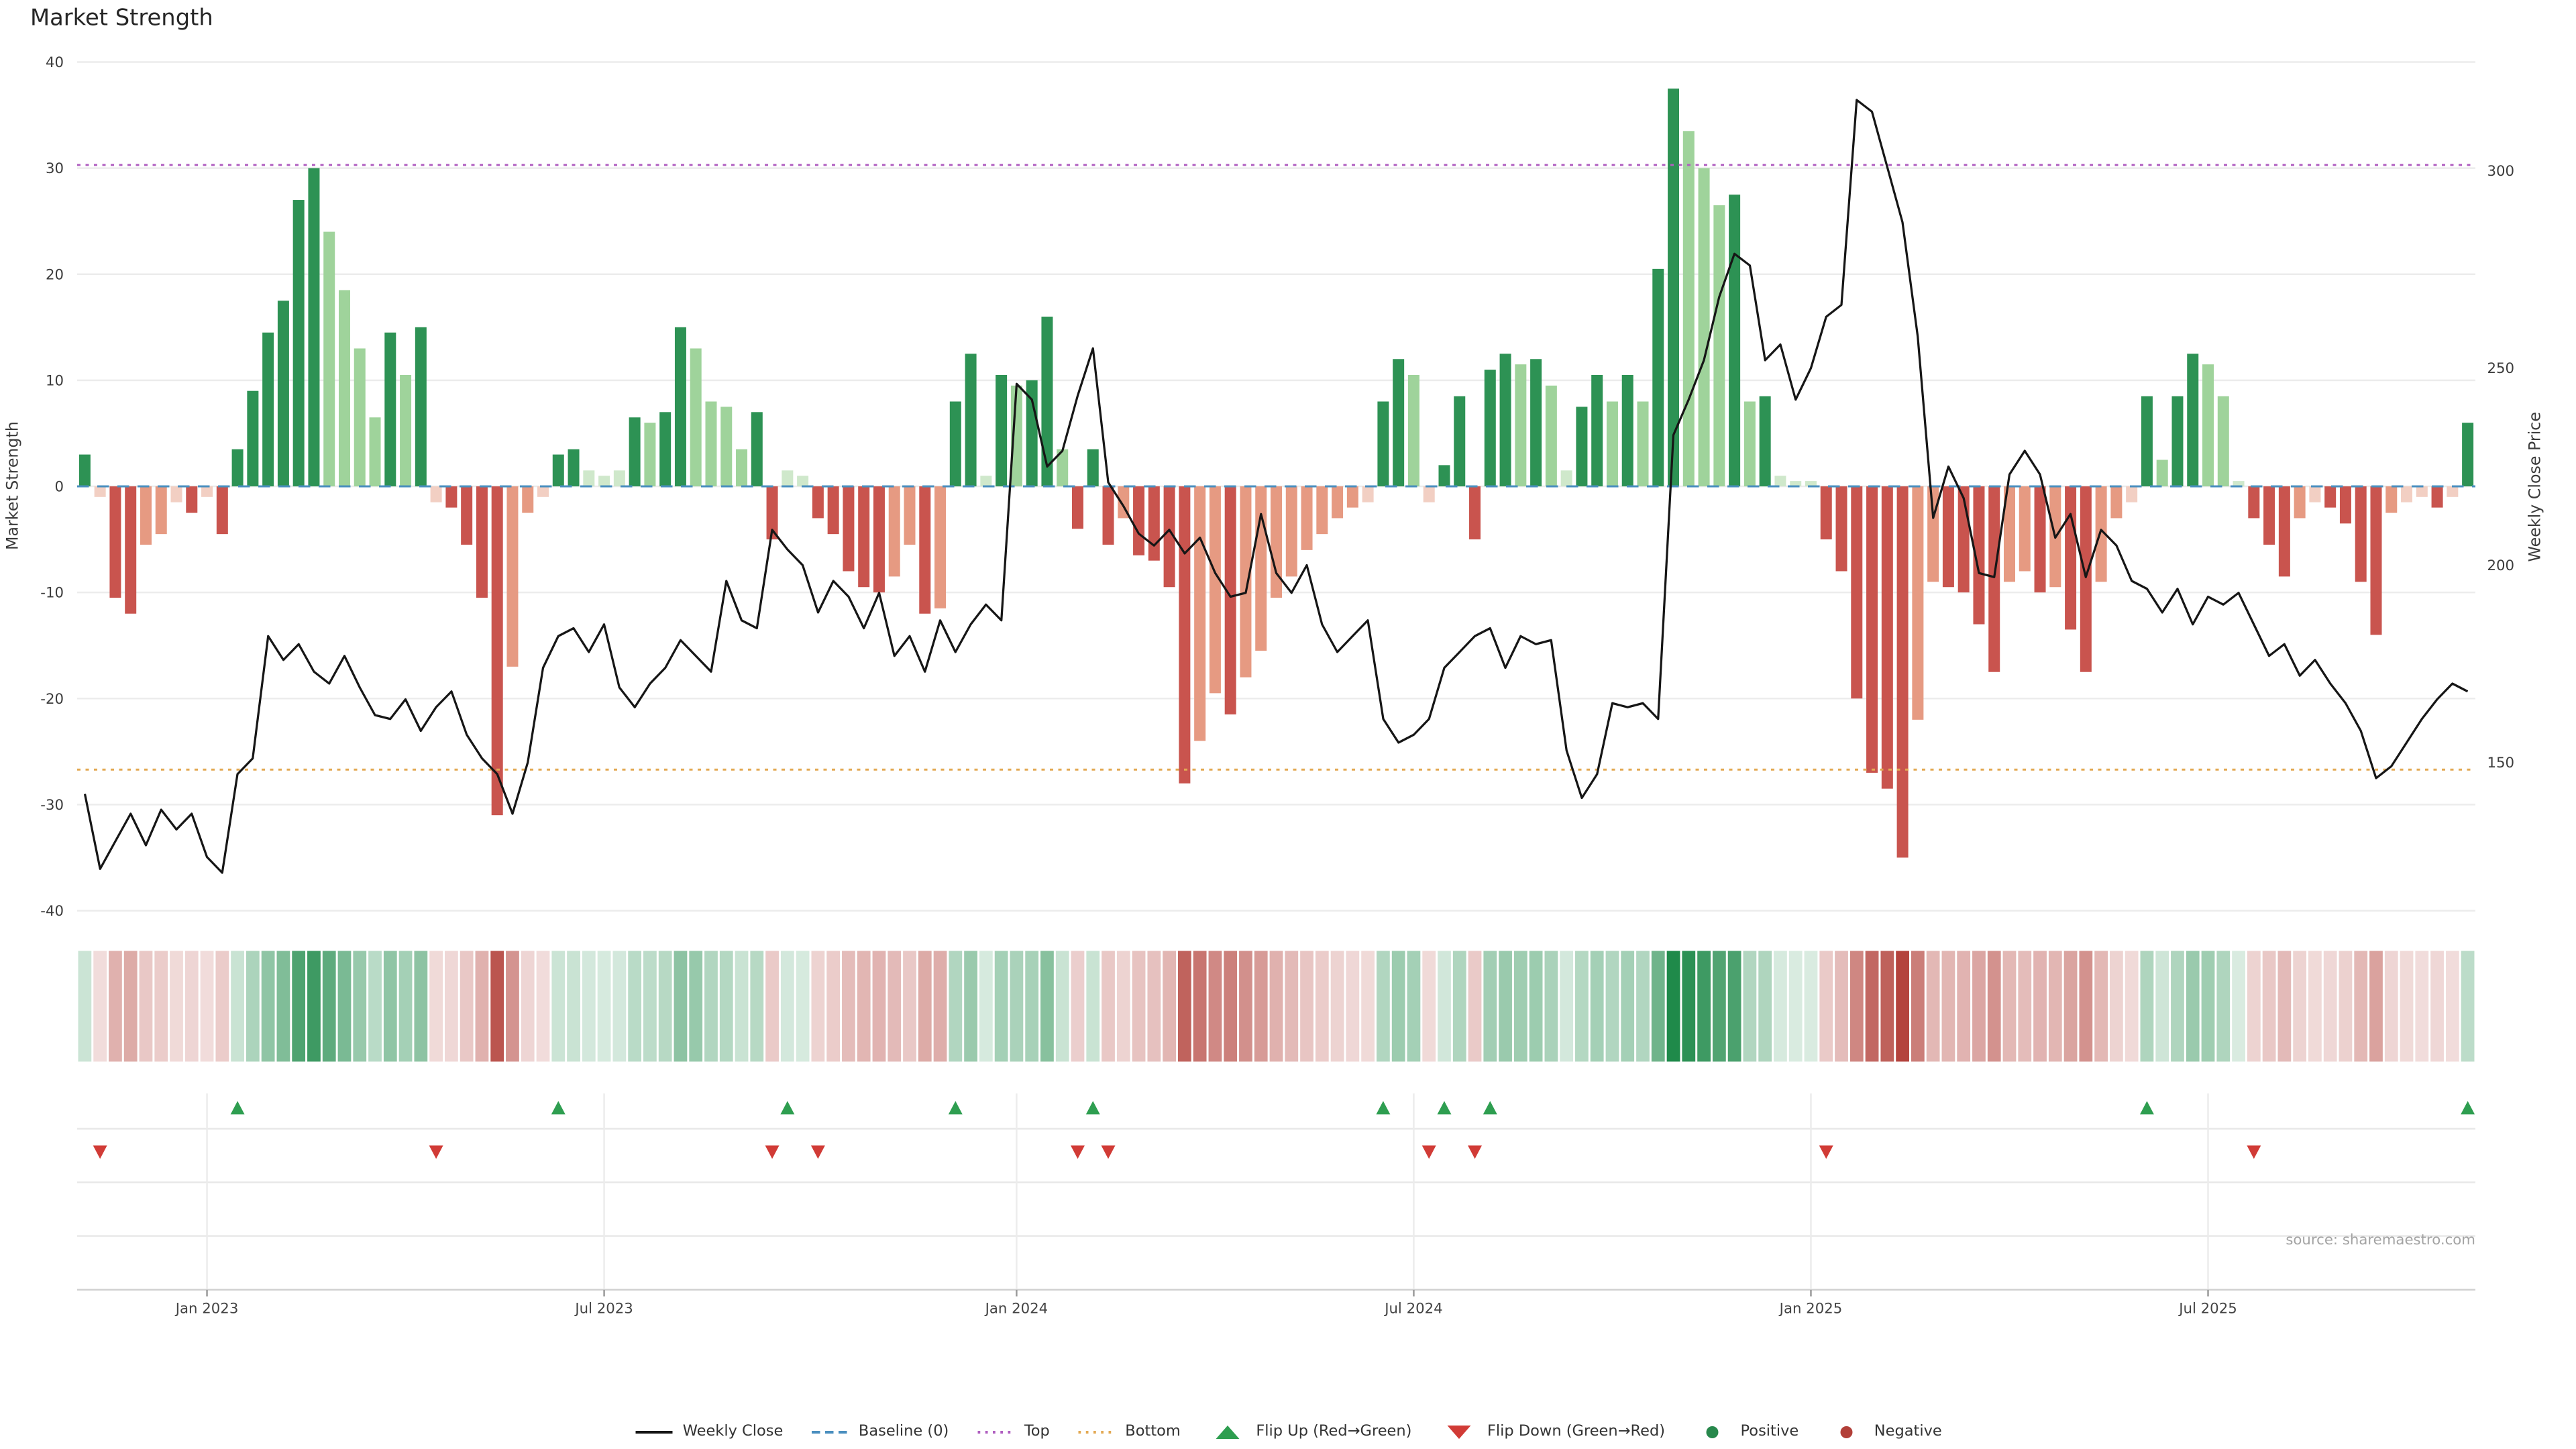 Image resolution: width=2576 pixels, height=1449 pixels. What do you see at coordinates (1458, 1432) in the screenshot?
I see `legend-glyph-tri-down-icon` at bounding box center [1458, 1432].